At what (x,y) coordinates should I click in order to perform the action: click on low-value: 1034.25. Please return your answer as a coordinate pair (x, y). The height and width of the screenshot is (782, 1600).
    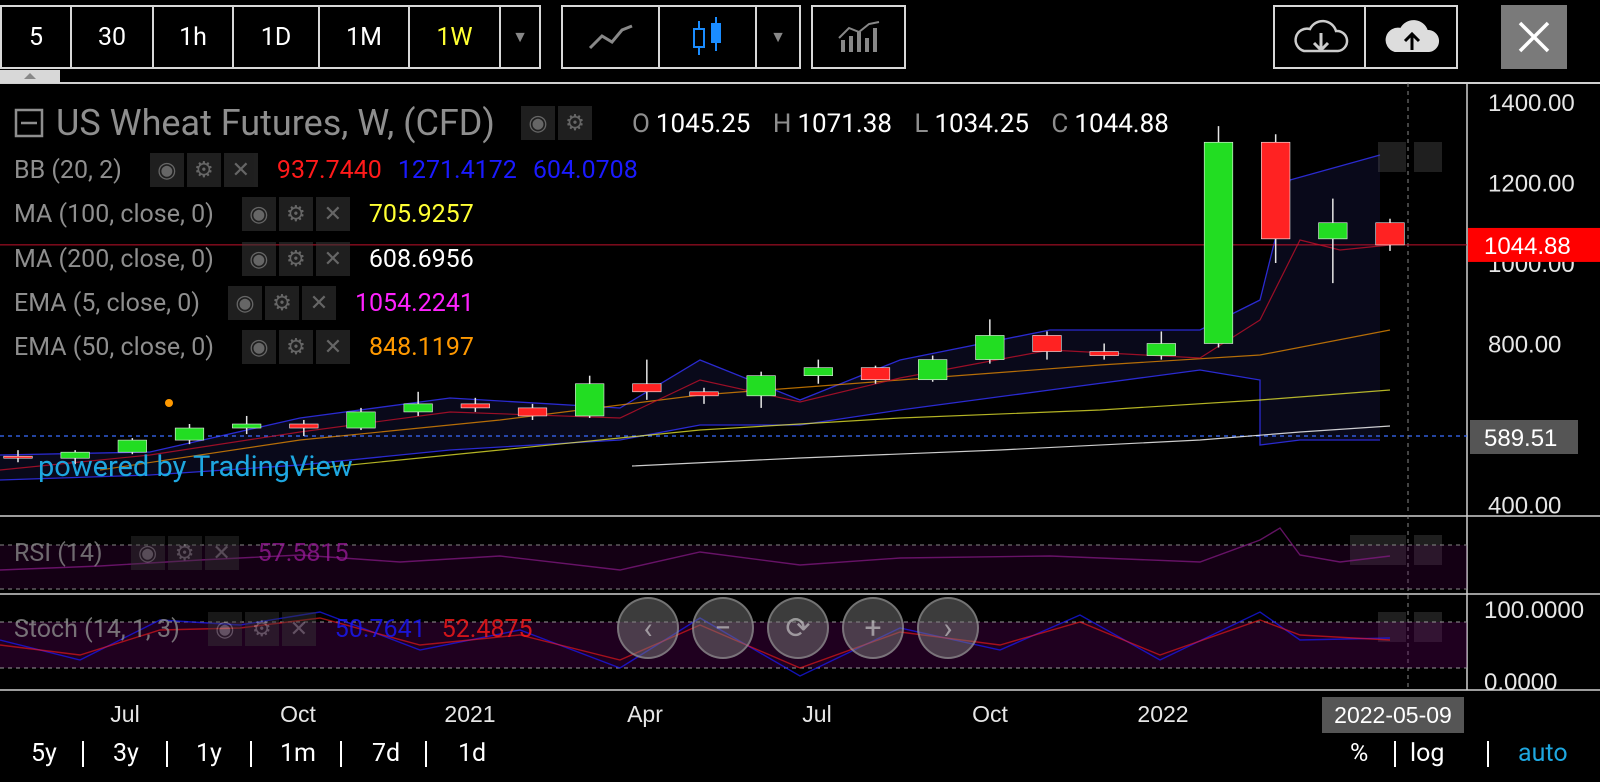
    Looking at the image, I should click on (981, 124).